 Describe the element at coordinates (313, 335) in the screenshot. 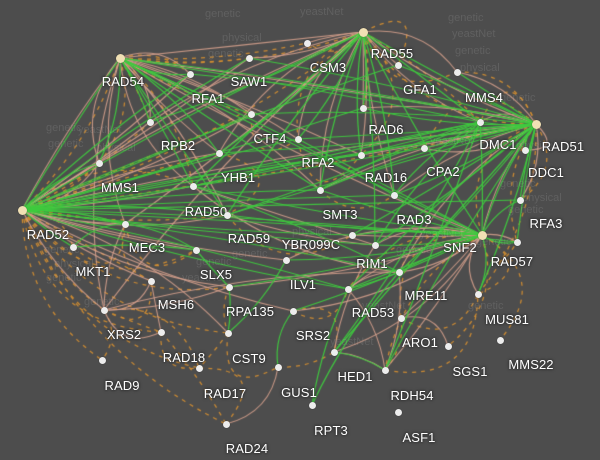

I see `graph-node-label: SRS2` at that location.